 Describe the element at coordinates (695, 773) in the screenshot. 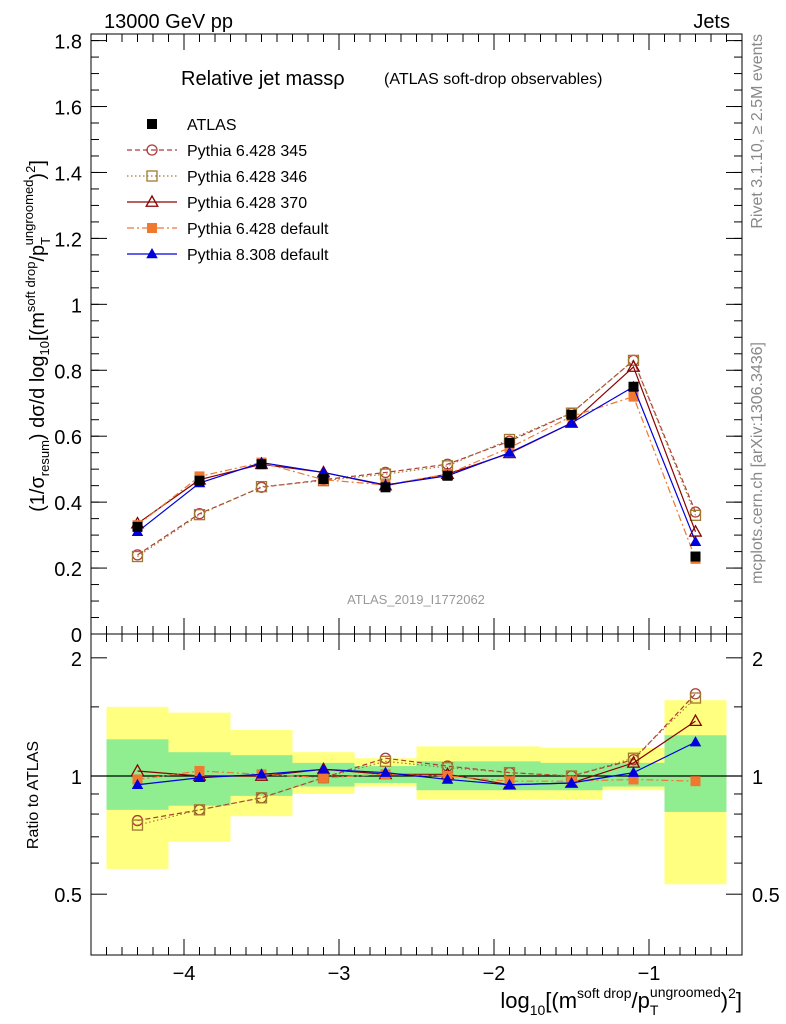

I see `inner-band-bin` at that location.